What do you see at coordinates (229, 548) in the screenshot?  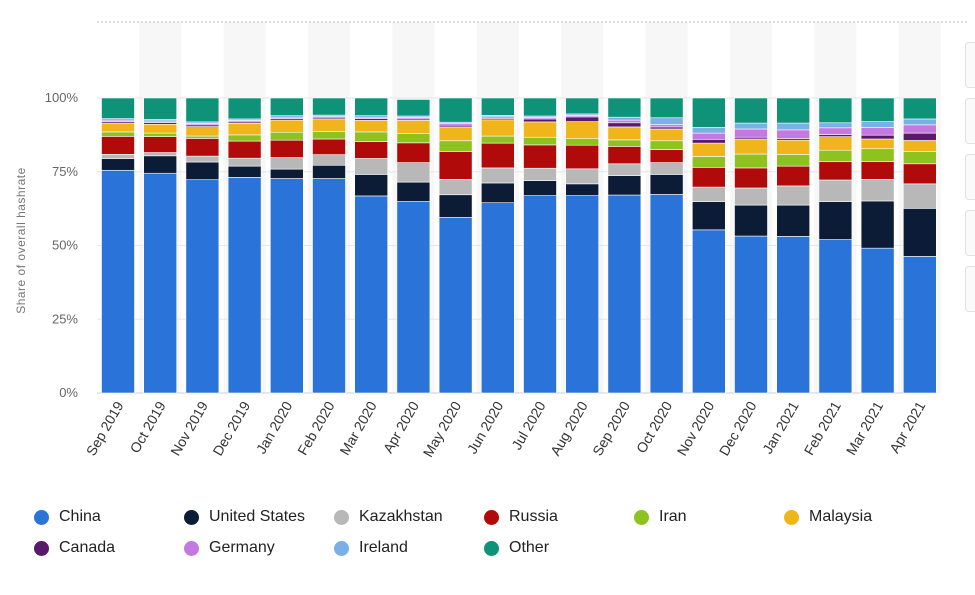 I see `legend-item: Germany` at bounding box center [229, 548].